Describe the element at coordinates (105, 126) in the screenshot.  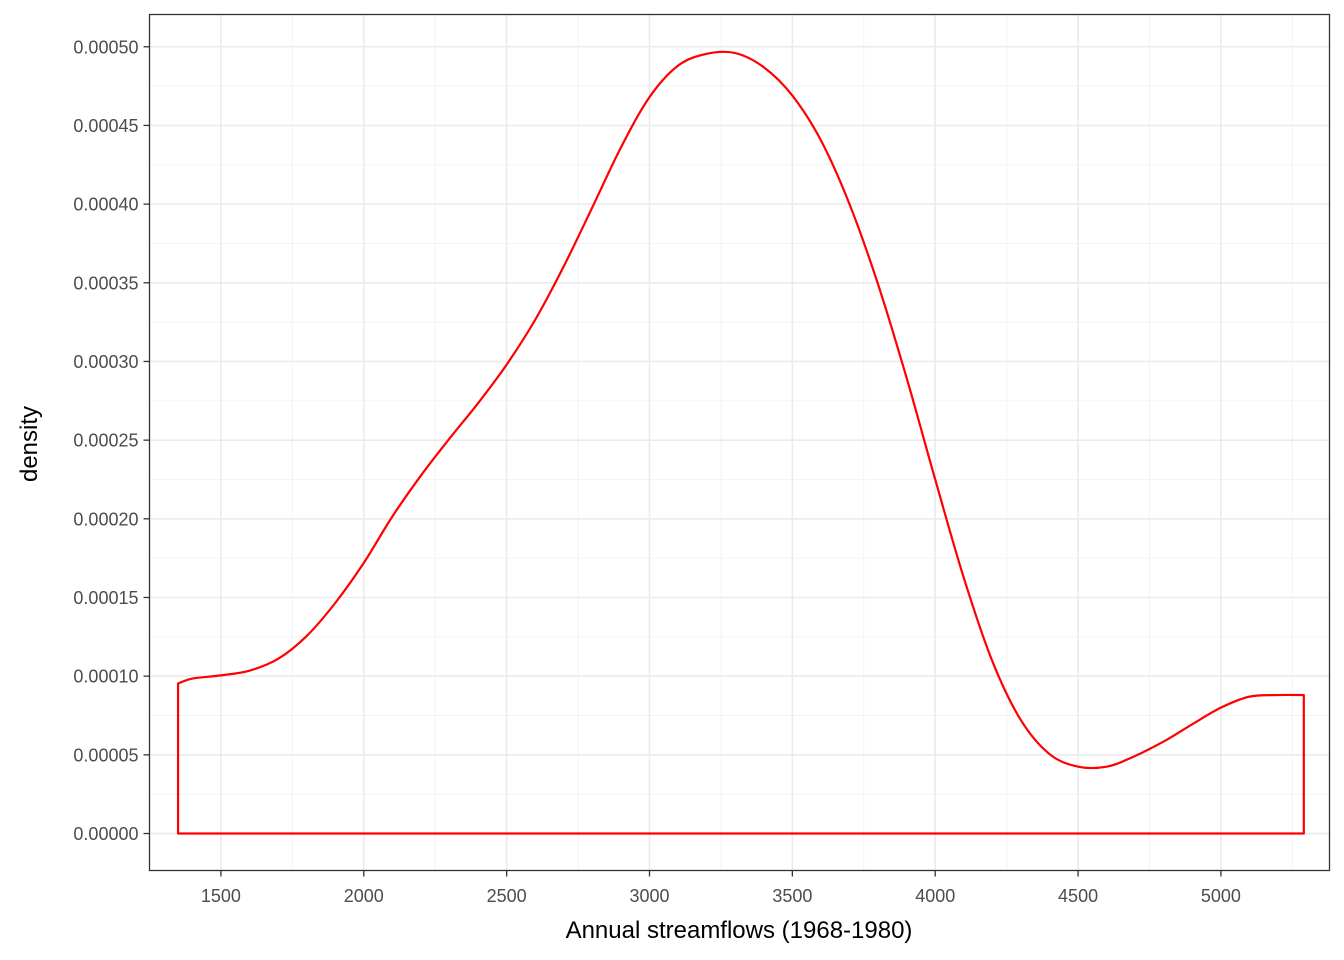
I see `y-tick-label: 0.00045` at that location.